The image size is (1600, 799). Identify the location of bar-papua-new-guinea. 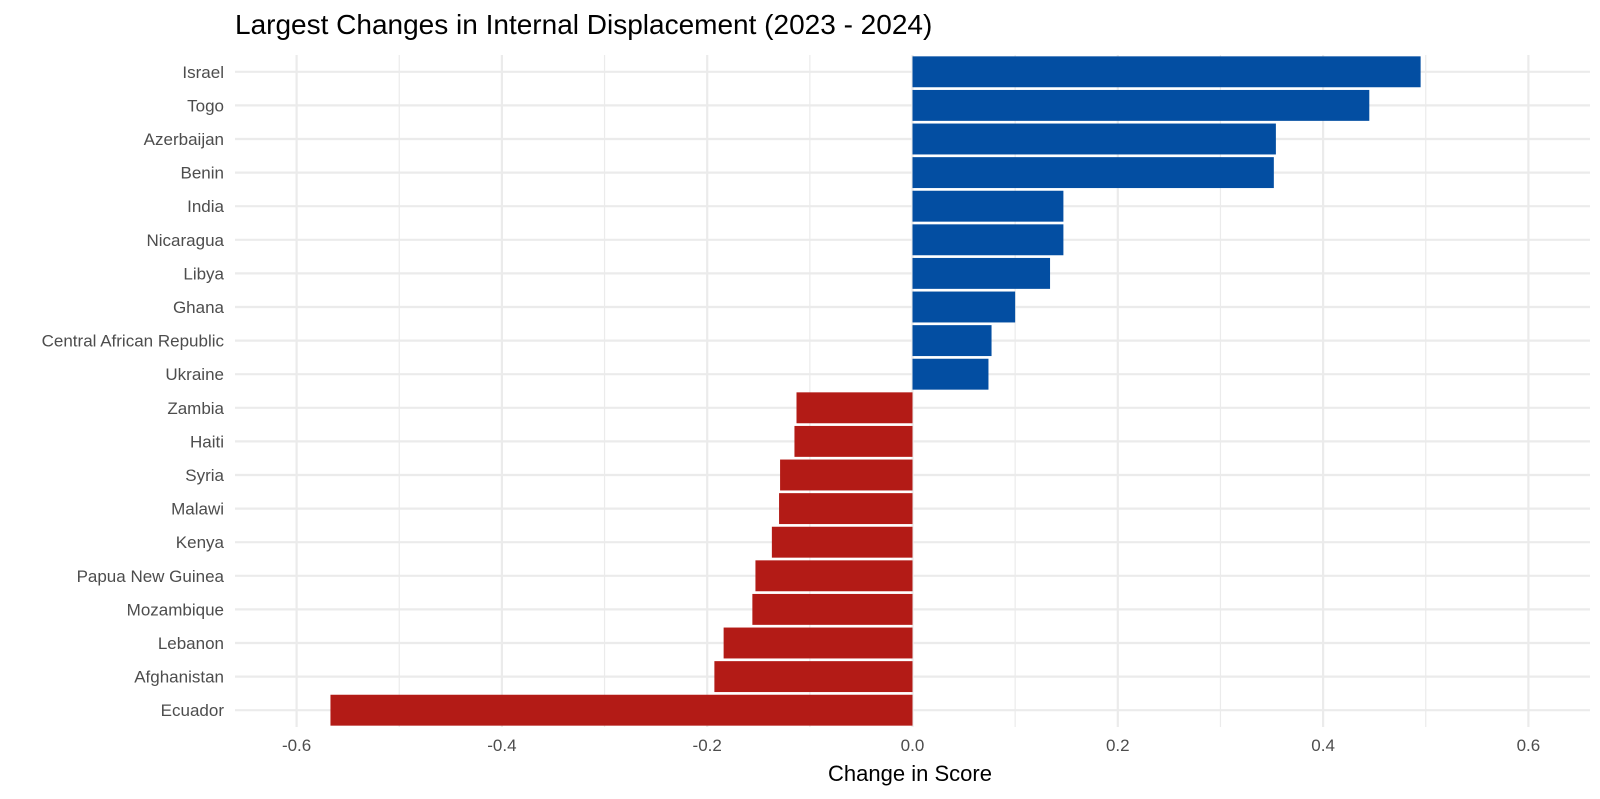
(834, 576).